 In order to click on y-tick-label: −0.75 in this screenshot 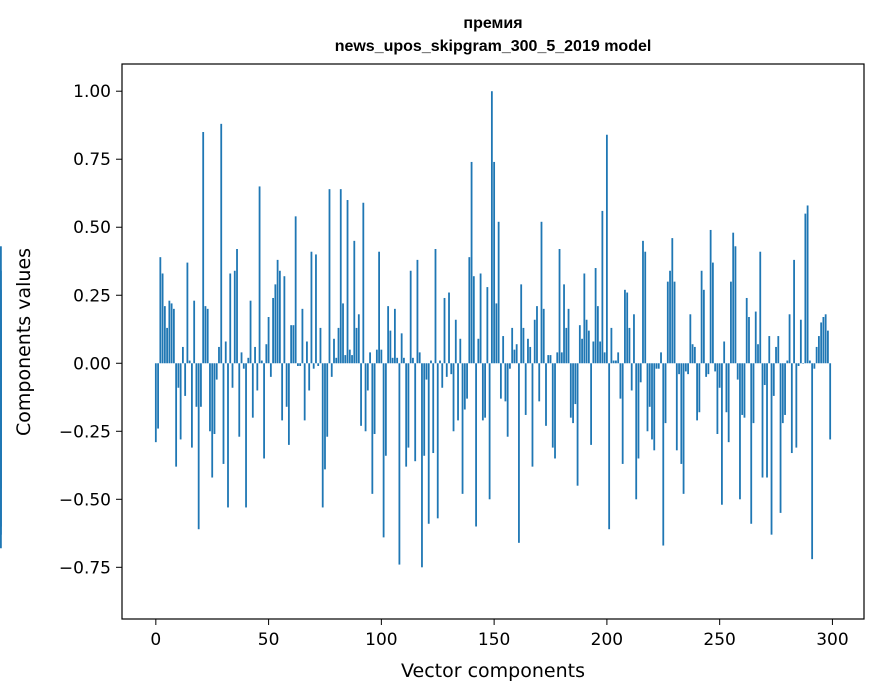, I will do `click(85, 568)`.